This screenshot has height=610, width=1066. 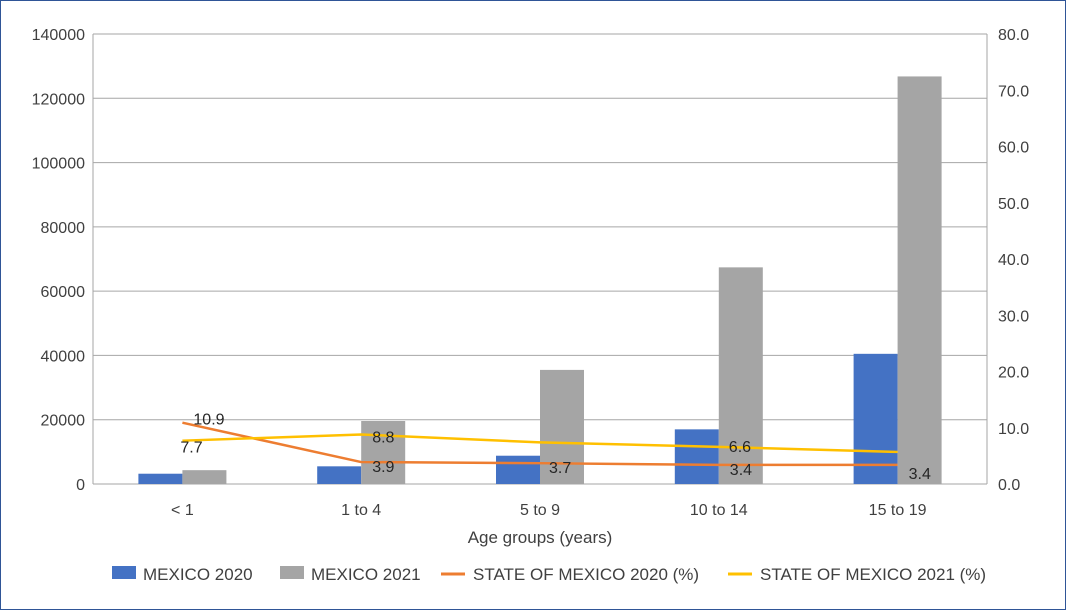 What do you see at coordinates (208, 420) in the screenshot?
I see `data-label-2020: 10.9` at bounding box center [208, 420].